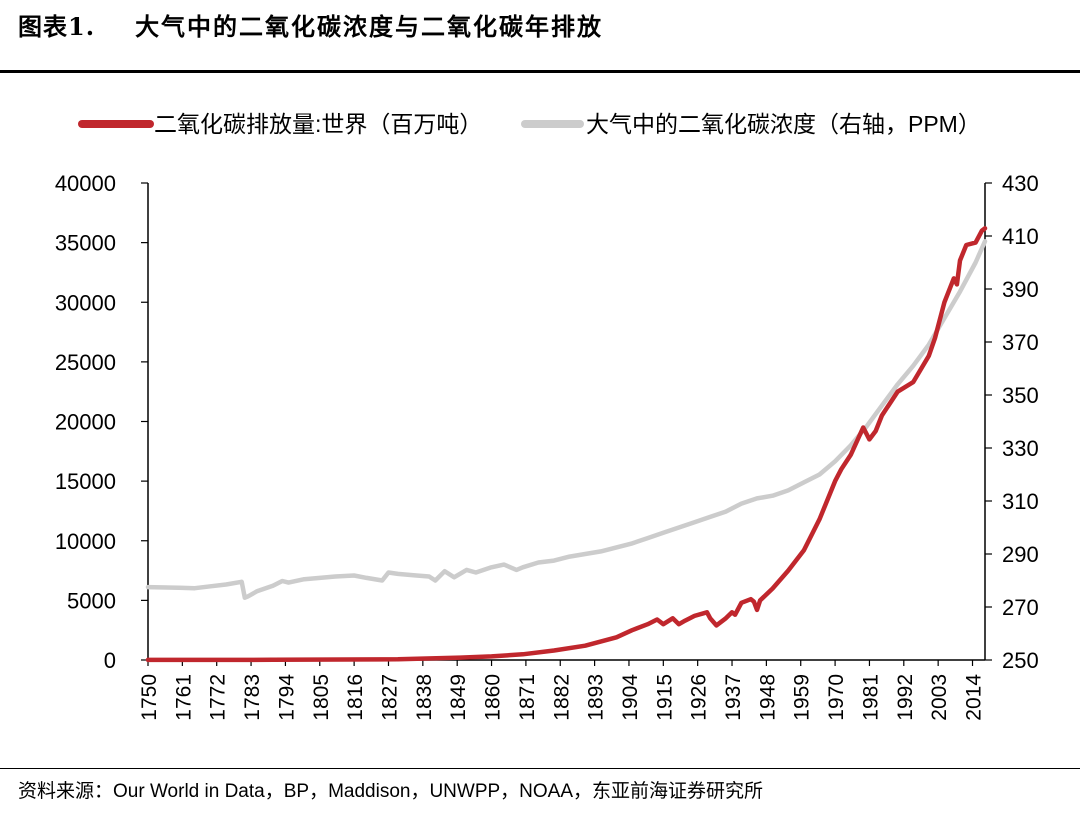 This screenshot has width=1080, height=813. What do you see at coordinates (1020, 607) in the screenshot?
I see `right-tick-label: 270` at bounding box center [1020, 607].